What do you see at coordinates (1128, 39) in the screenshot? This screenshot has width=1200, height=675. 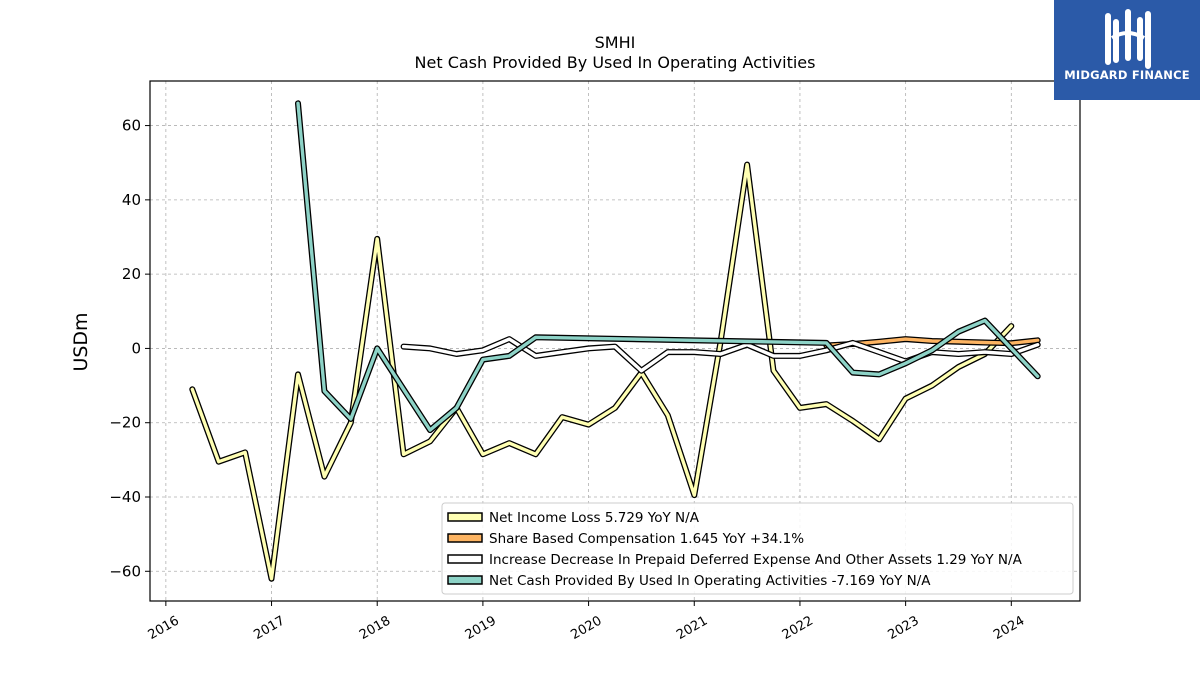 I see `midgard-logo-icon` at bounding box center [1128, 39].